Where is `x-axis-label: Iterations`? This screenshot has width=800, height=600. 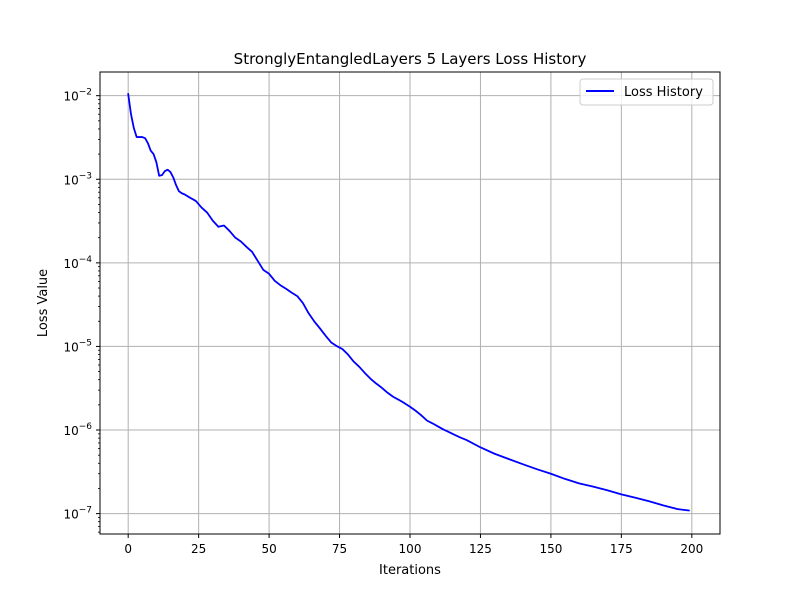 x-axis-label: Iterations is located at coordinates (410, 570).